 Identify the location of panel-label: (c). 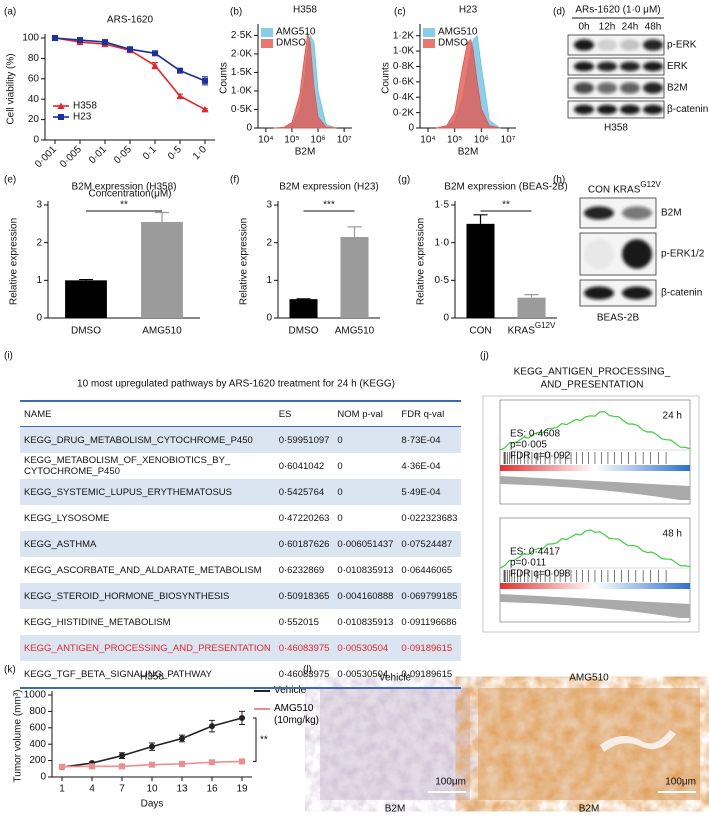
(400, 12).